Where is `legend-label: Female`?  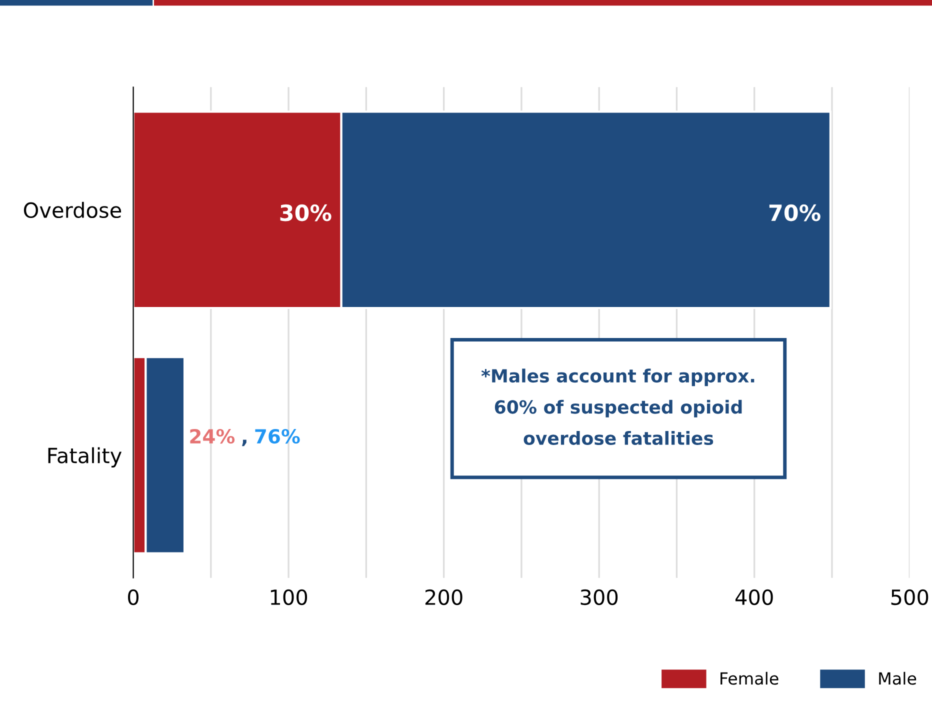 legend-label: Female is located at coordinates (749, 678).